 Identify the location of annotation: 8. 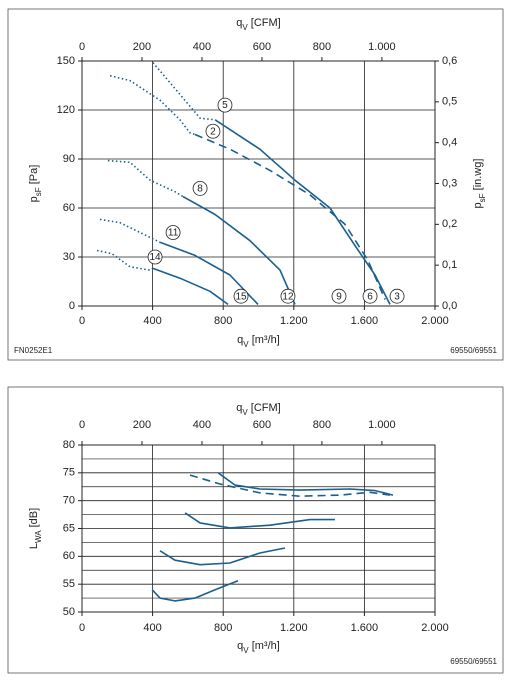
(200, 189).